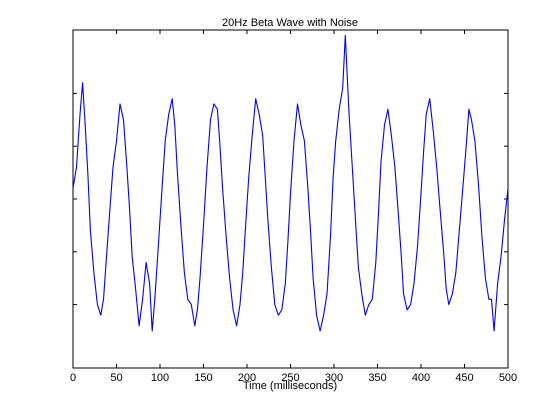  Describe the element at coordinates (203, 378) in the screenshot. I see `x-tick-label: 150` at that location.